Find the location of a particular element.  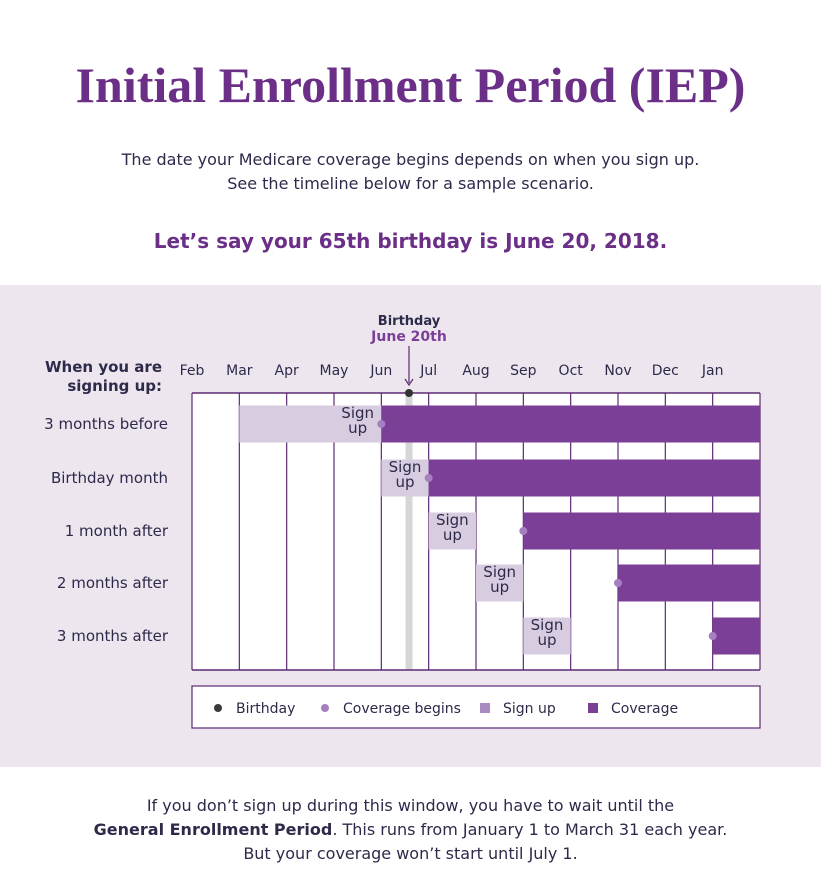

month-label: Jun is located at coordinates (380, 371).